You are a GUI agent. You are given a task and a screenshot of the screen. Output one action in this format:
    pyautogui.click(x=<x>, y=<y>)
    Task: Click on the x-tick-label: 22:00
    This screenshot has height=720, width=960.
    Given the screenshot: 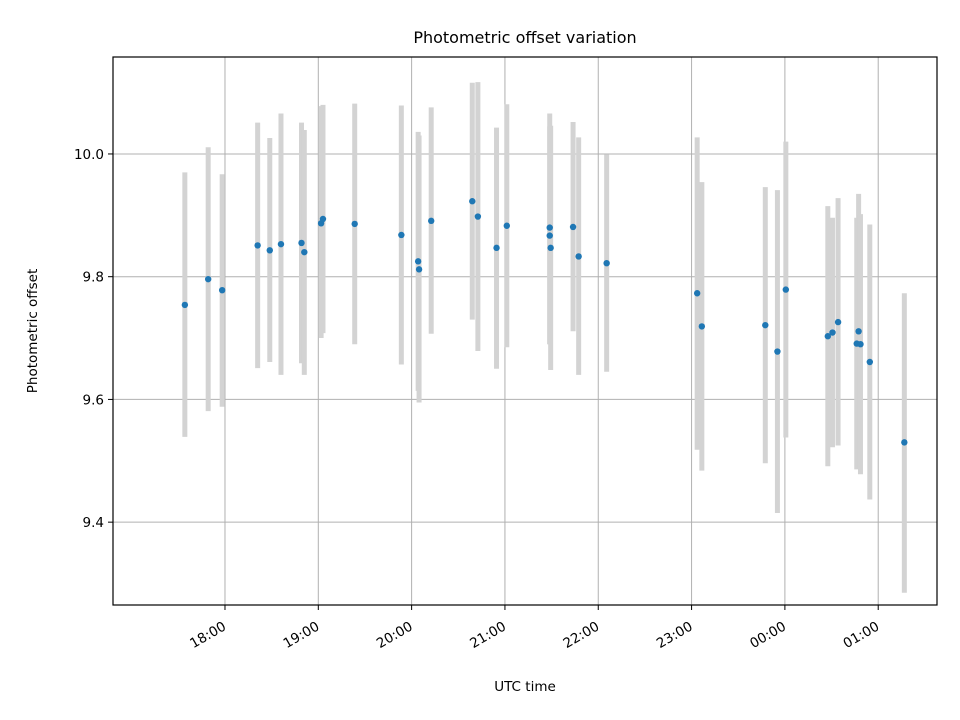 What is the action you would take?
    pyautogui.click(x=582, y=635)
    